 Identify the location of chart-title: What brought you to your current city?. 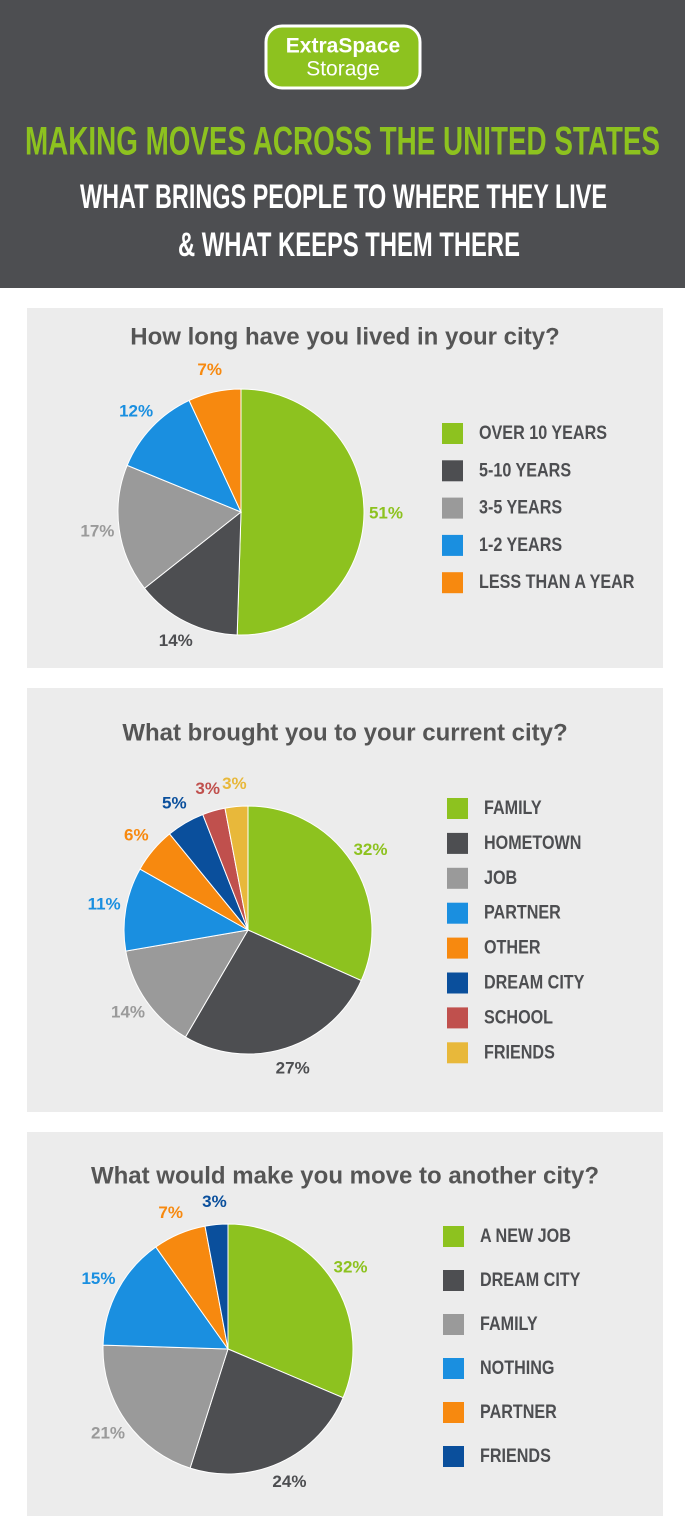
(344, 732).